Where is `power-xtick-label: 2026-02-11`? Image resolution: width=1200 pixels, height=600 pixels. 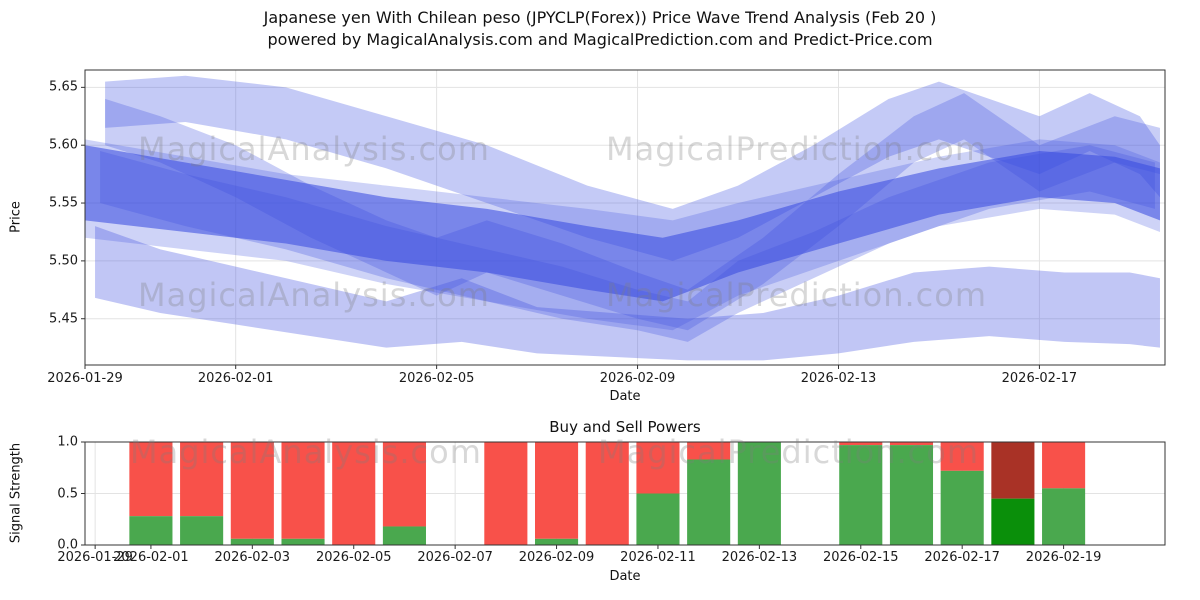
power-xtick-label: 2026-02-11 is located at coordinates (658, 557).